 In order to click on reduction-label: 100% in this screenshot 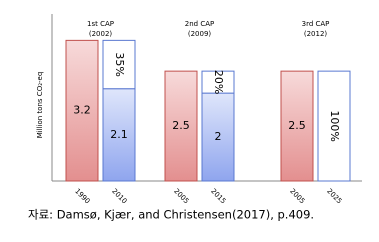, I will do `click(334, 125)`.